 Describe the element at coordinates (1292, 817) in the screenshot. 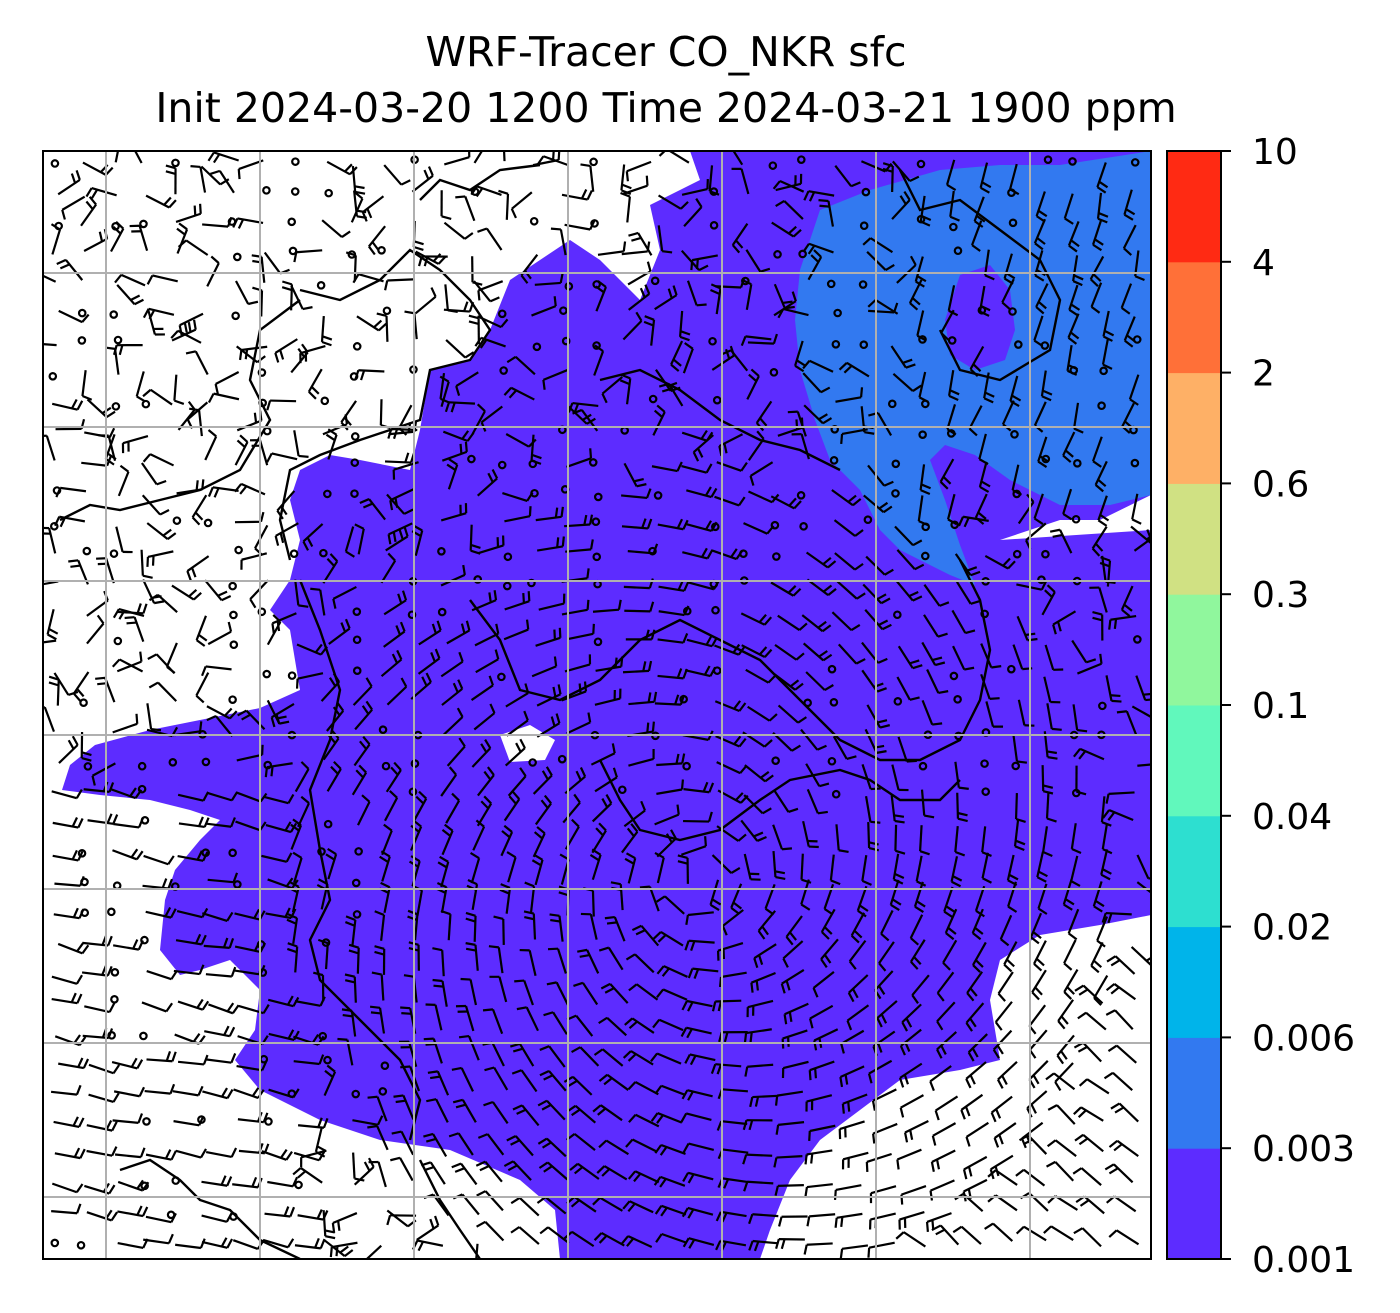

I see `colorbar-tick-label: 0.04` at that location.